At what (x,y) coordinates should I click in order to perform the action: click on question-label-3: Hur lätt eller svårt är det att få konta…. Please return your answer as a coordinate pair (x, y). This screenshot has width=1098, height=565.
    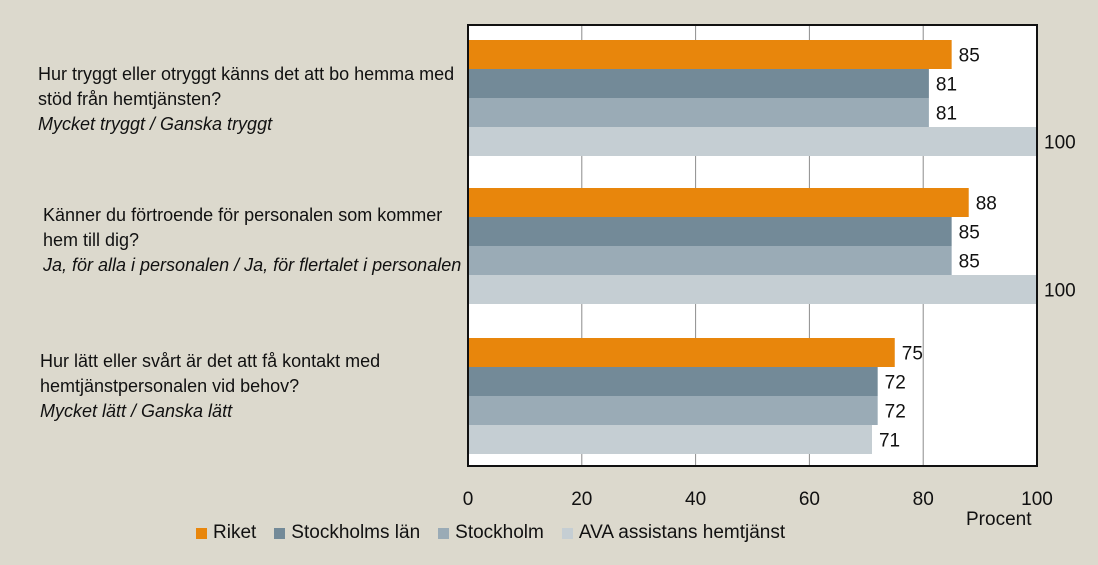
    Looking at the image, I should click on (250, 386).